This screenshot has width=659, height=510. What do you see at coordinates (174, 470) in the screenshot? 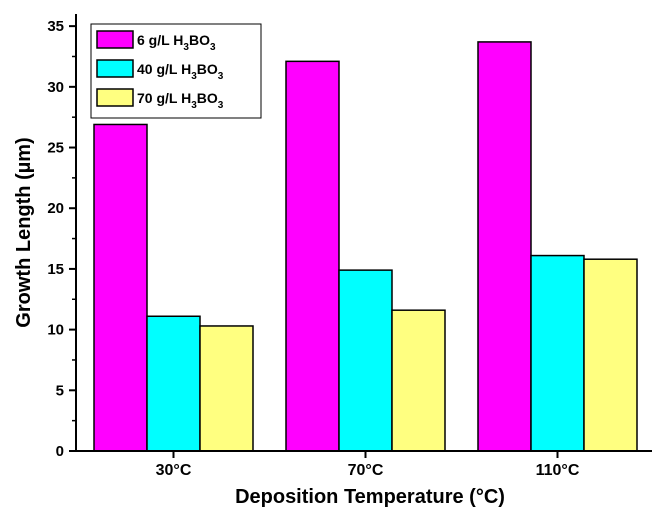
I see `x-tick-label-1: 30°C` at bounding box center [174, 470].